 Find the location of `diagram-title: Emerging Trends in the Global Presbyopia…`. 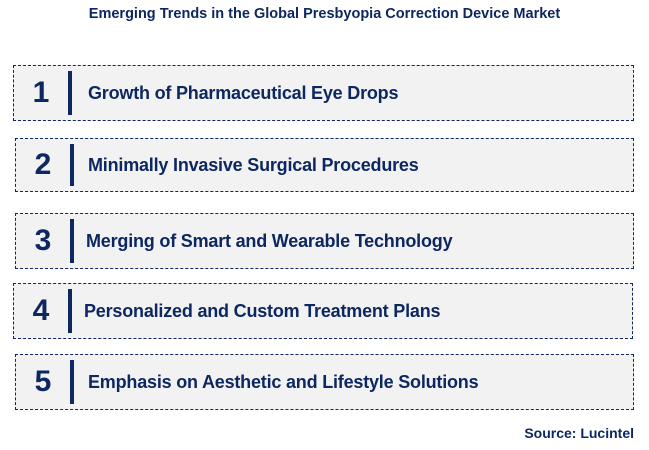

diagram-title: Emerging Trends in the Global Presbyopia… is located at coordinates (324, 14).